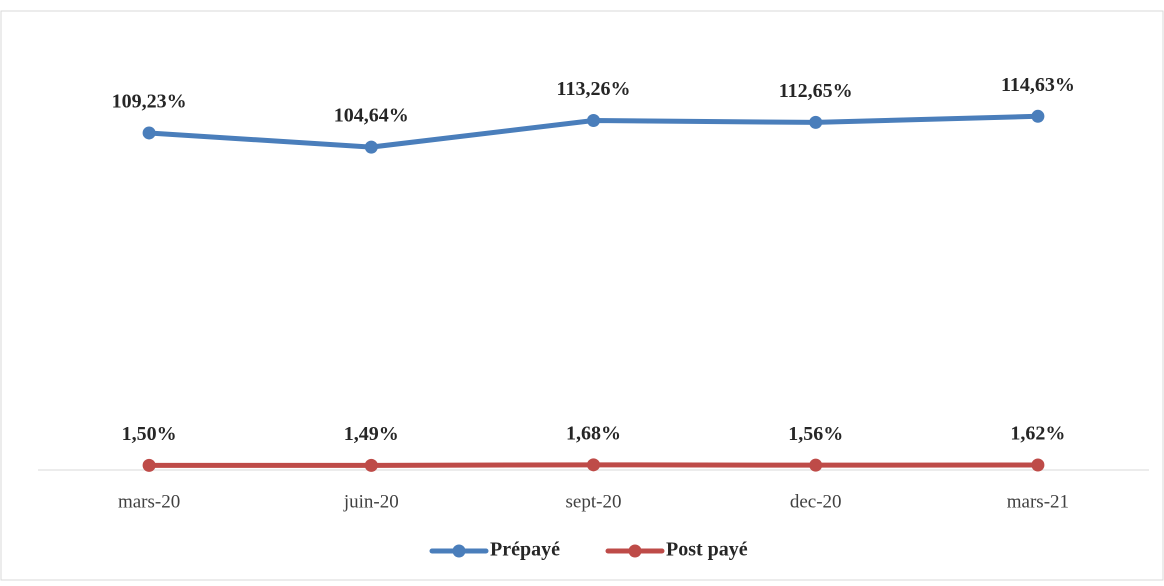  Describe the element at coordinates (707, 550) in the screenshot. I see `legend-label: Post payé` at that location.